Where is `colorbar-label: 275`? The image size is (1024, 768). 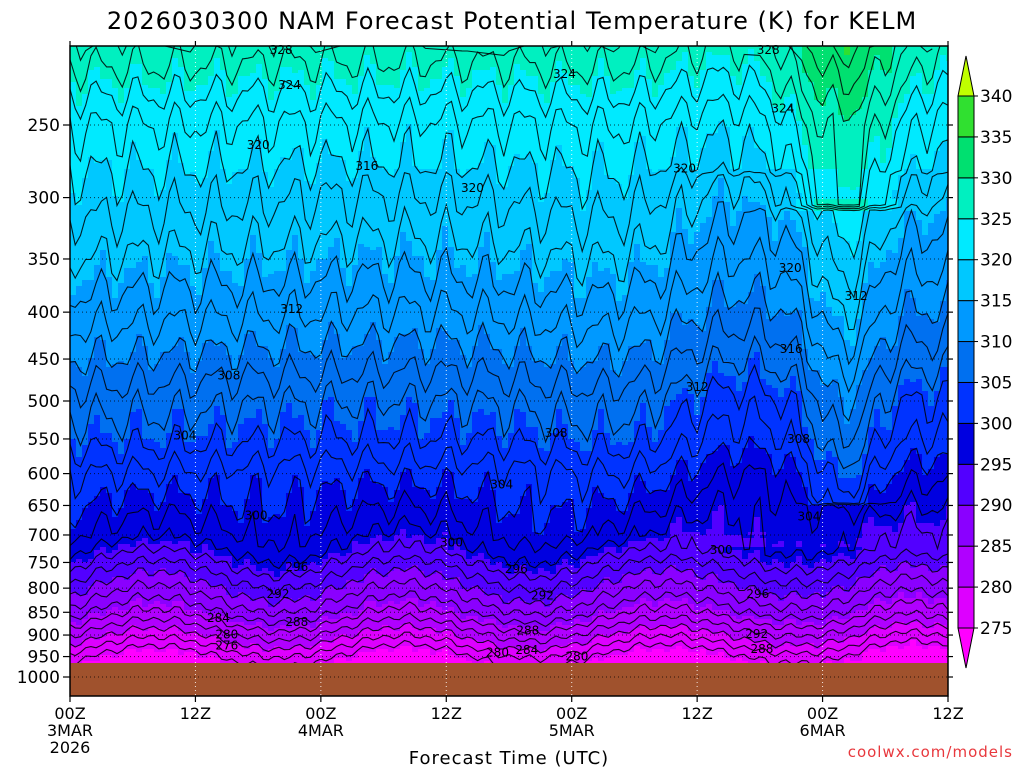 colorbar-label: 275 is located at coordinates (996, 629).